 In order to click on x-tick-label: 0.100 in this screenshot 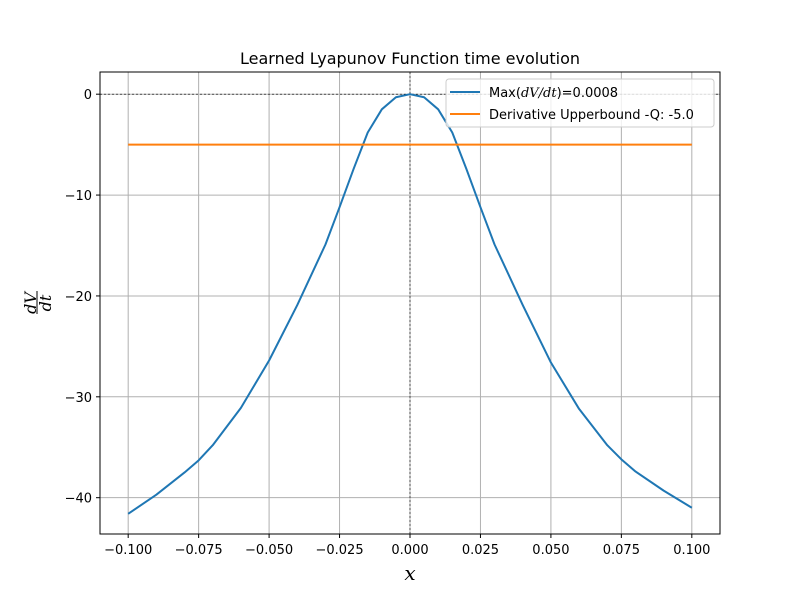, I will do `click(691, 550)`.